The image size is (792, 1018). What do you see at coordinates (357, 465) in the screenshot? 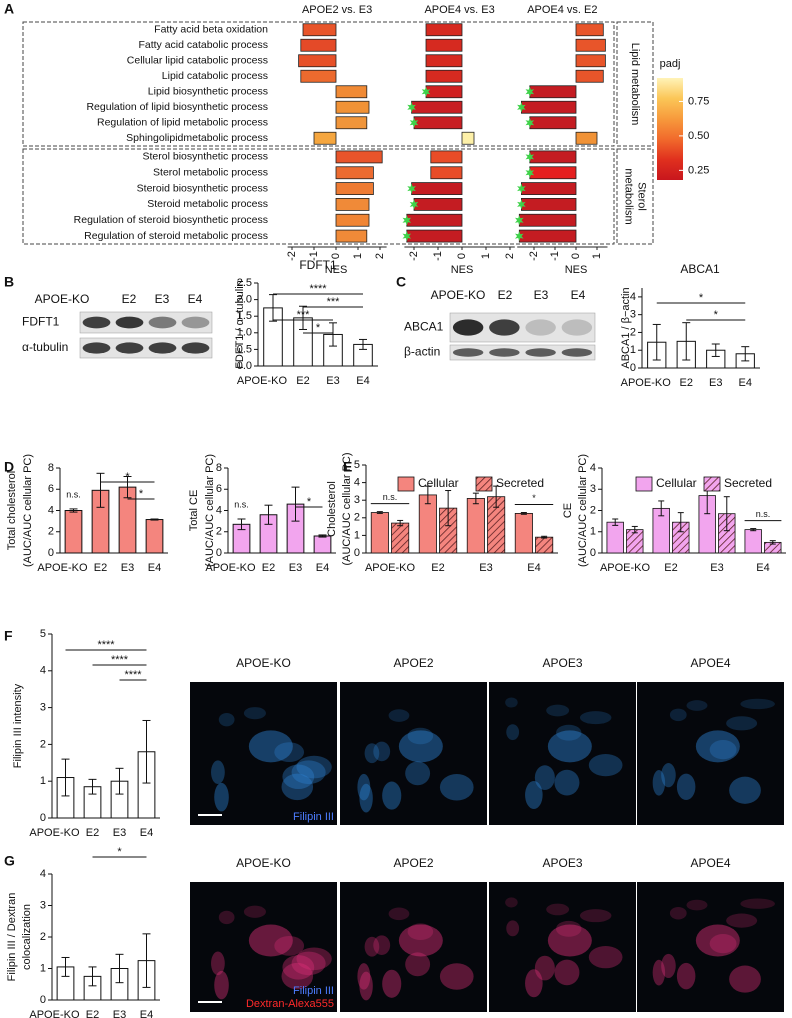
I see `y-tick-label: 5` at bounding box center [357, 465].